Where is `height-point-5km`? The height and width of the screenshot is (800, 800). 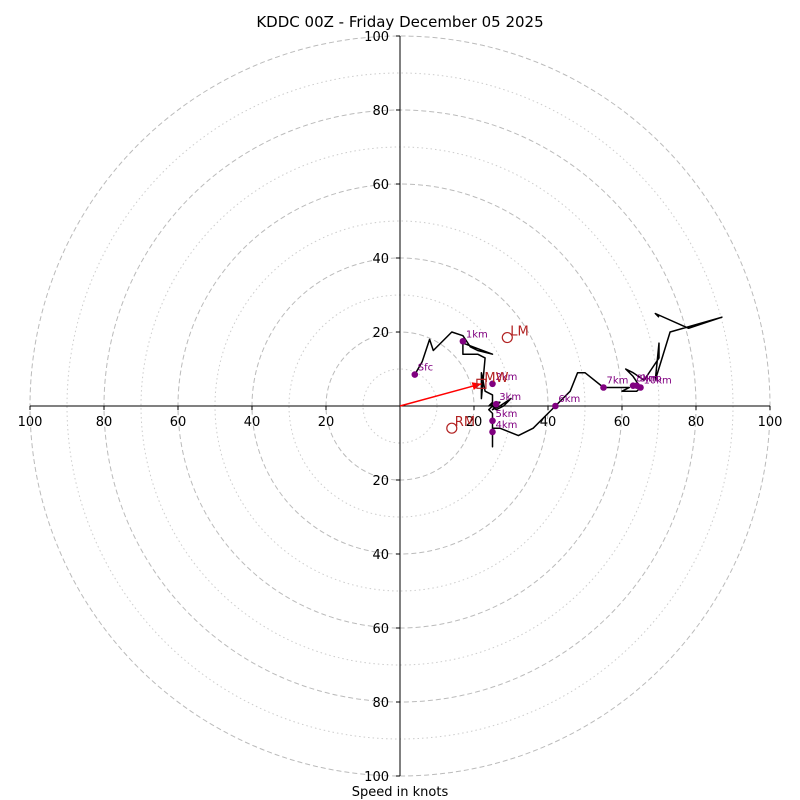 height-point-5km is located at coordinates (492, 421).